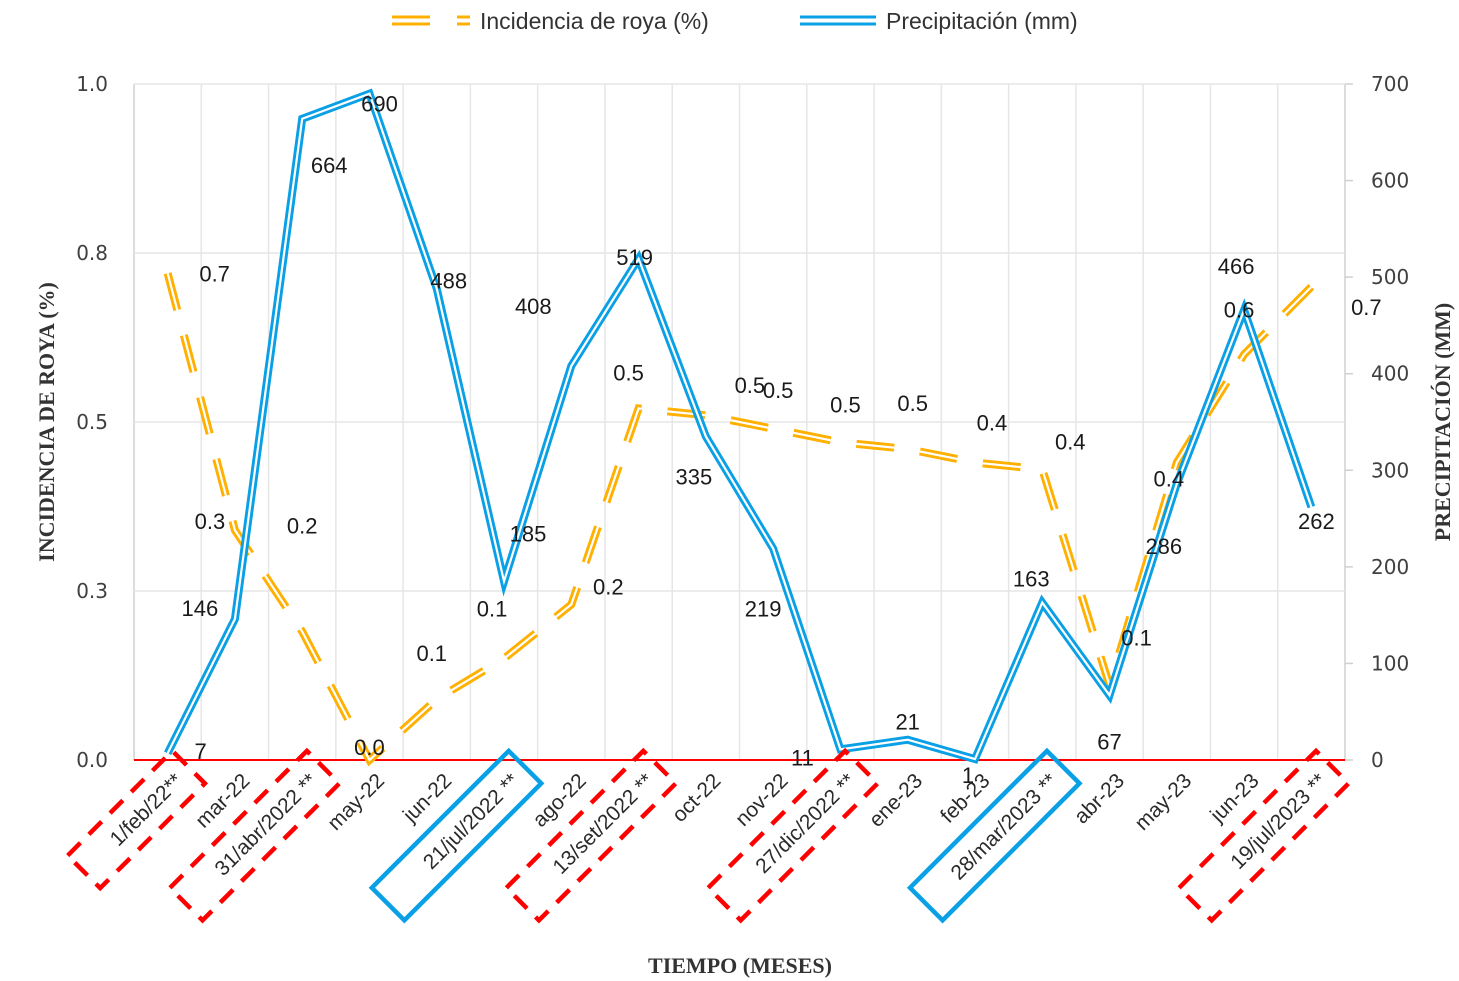  I want to click on y2-tick-label: 200, so click(1390, 567).